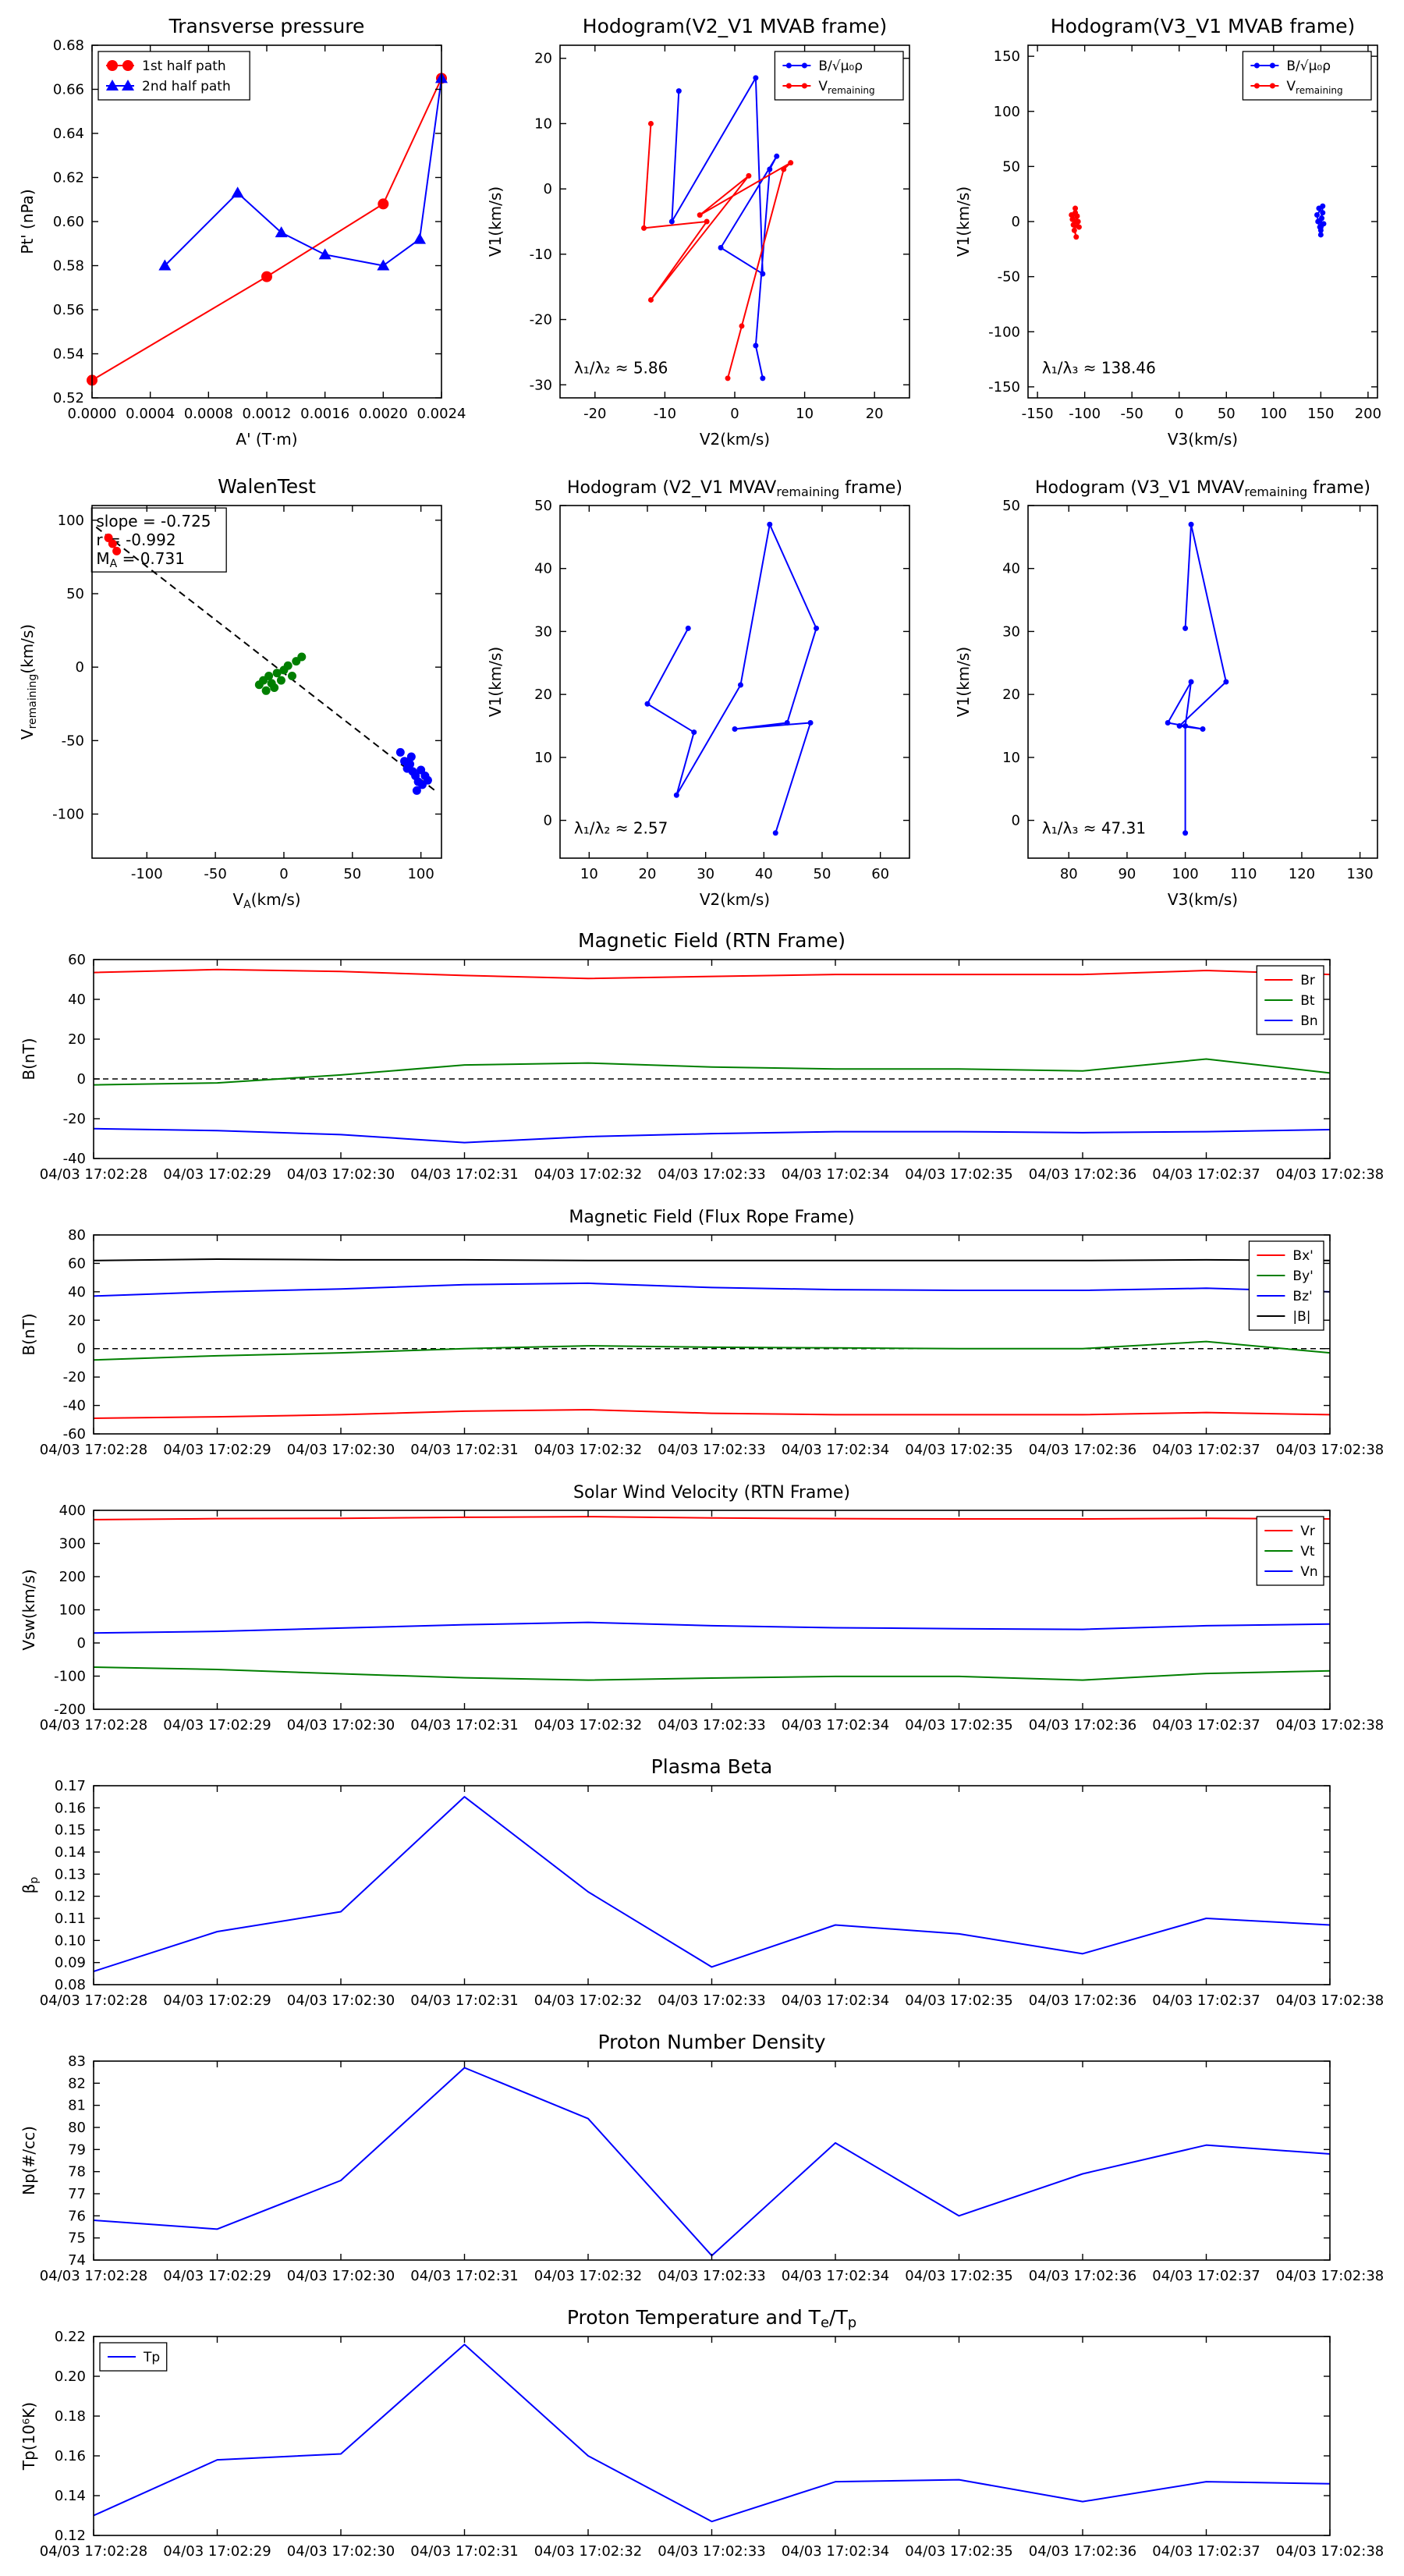  I want to click on svg-text: 04/03 17:02:30, so click(341, 2276).